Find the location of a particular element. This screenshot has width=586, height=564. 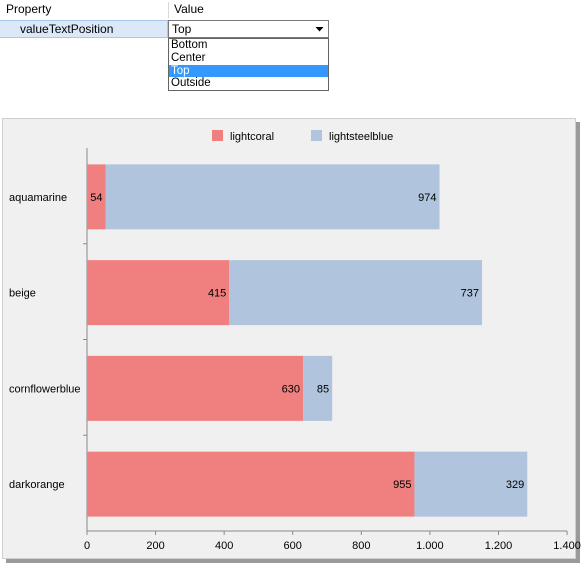

combobox-value: Top is located at coordinates (182, 29).